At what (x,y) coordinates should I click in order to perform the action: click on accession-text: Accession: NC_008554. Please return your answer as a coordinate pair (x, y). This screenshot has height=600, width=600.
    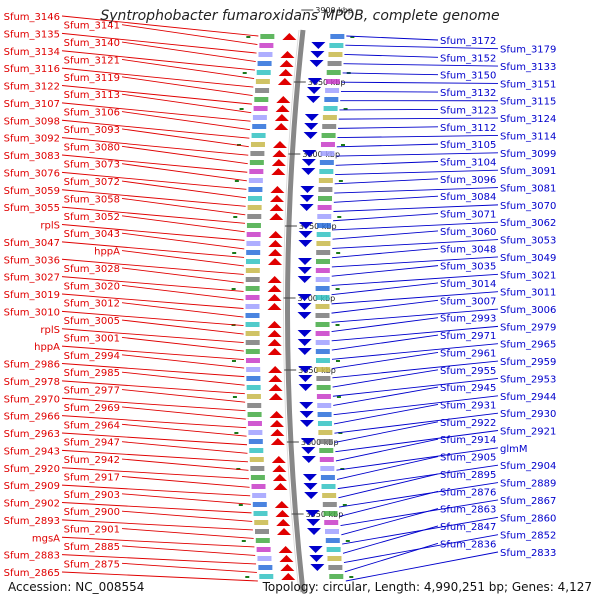
    Looking at the image, I should click on (76, 587).